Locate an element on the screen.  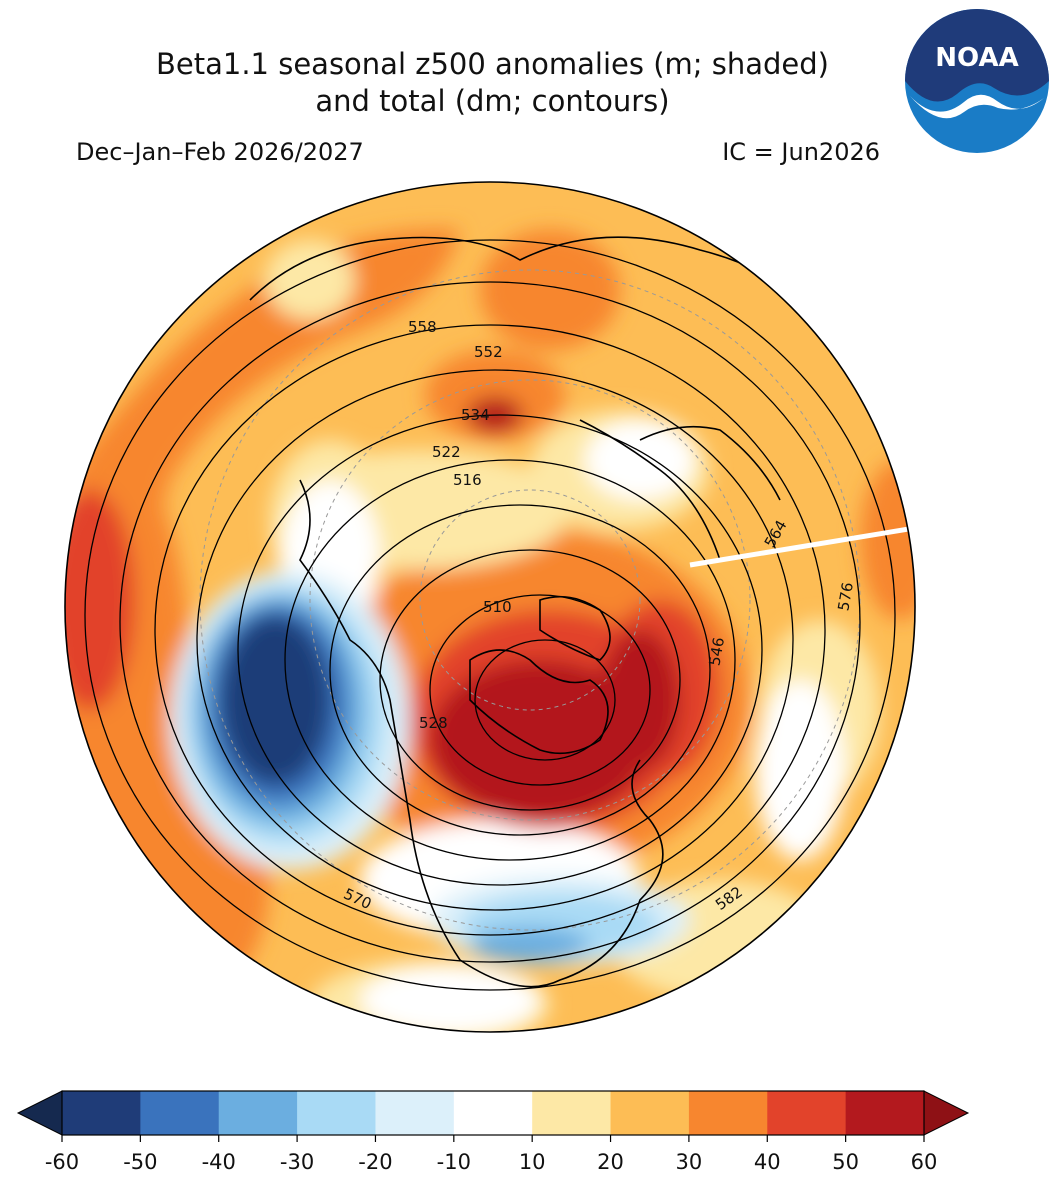
contour-label-552: 552 is located at coordinates (488, 352).